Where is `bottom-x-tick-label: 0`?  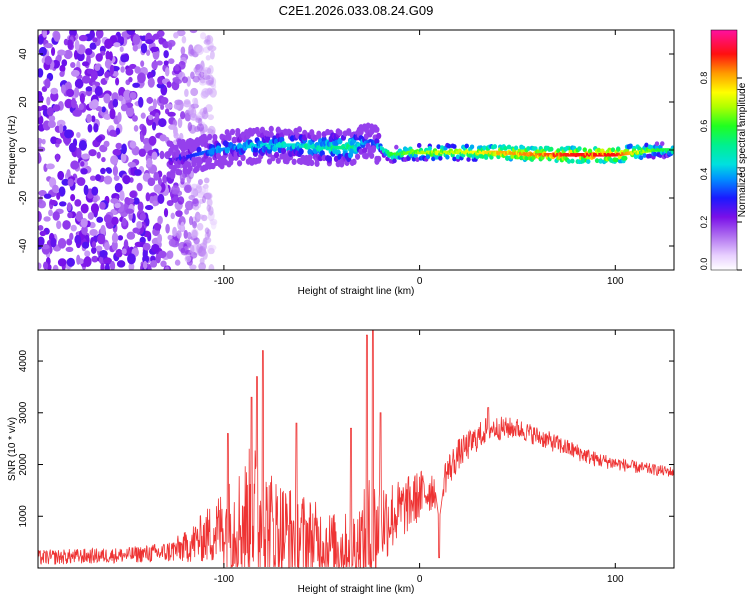 bottom-x-tick-label: 0 is located at coordinates (420, 579).